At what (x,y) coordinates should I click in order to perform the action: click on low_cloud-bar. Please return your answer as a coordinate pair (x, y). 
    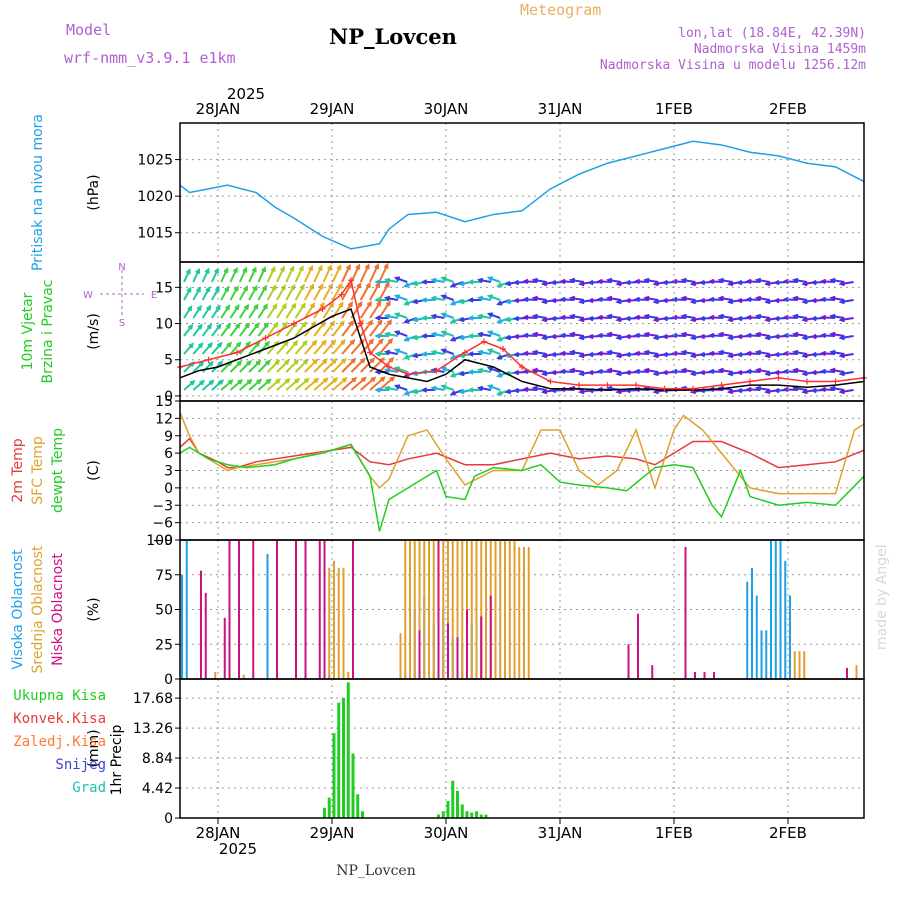
    Looking at the image, I should click on (704, 675).